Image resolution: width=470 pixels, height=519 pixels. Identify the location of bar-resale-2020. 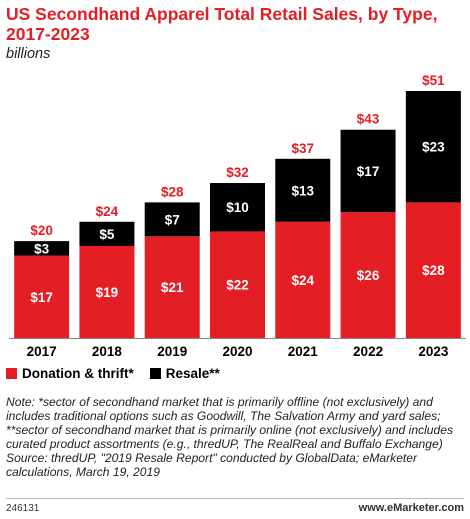
(237, 207).